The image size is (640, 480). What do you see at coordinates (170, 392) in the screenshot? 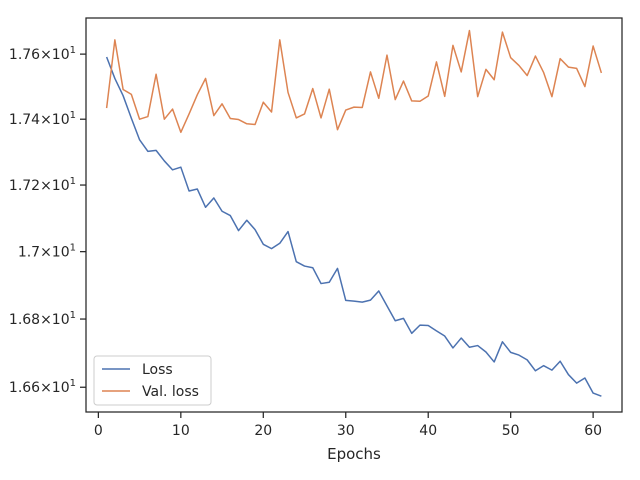
I see `legend-label: Val. loss` at bounding box center [170, 392].